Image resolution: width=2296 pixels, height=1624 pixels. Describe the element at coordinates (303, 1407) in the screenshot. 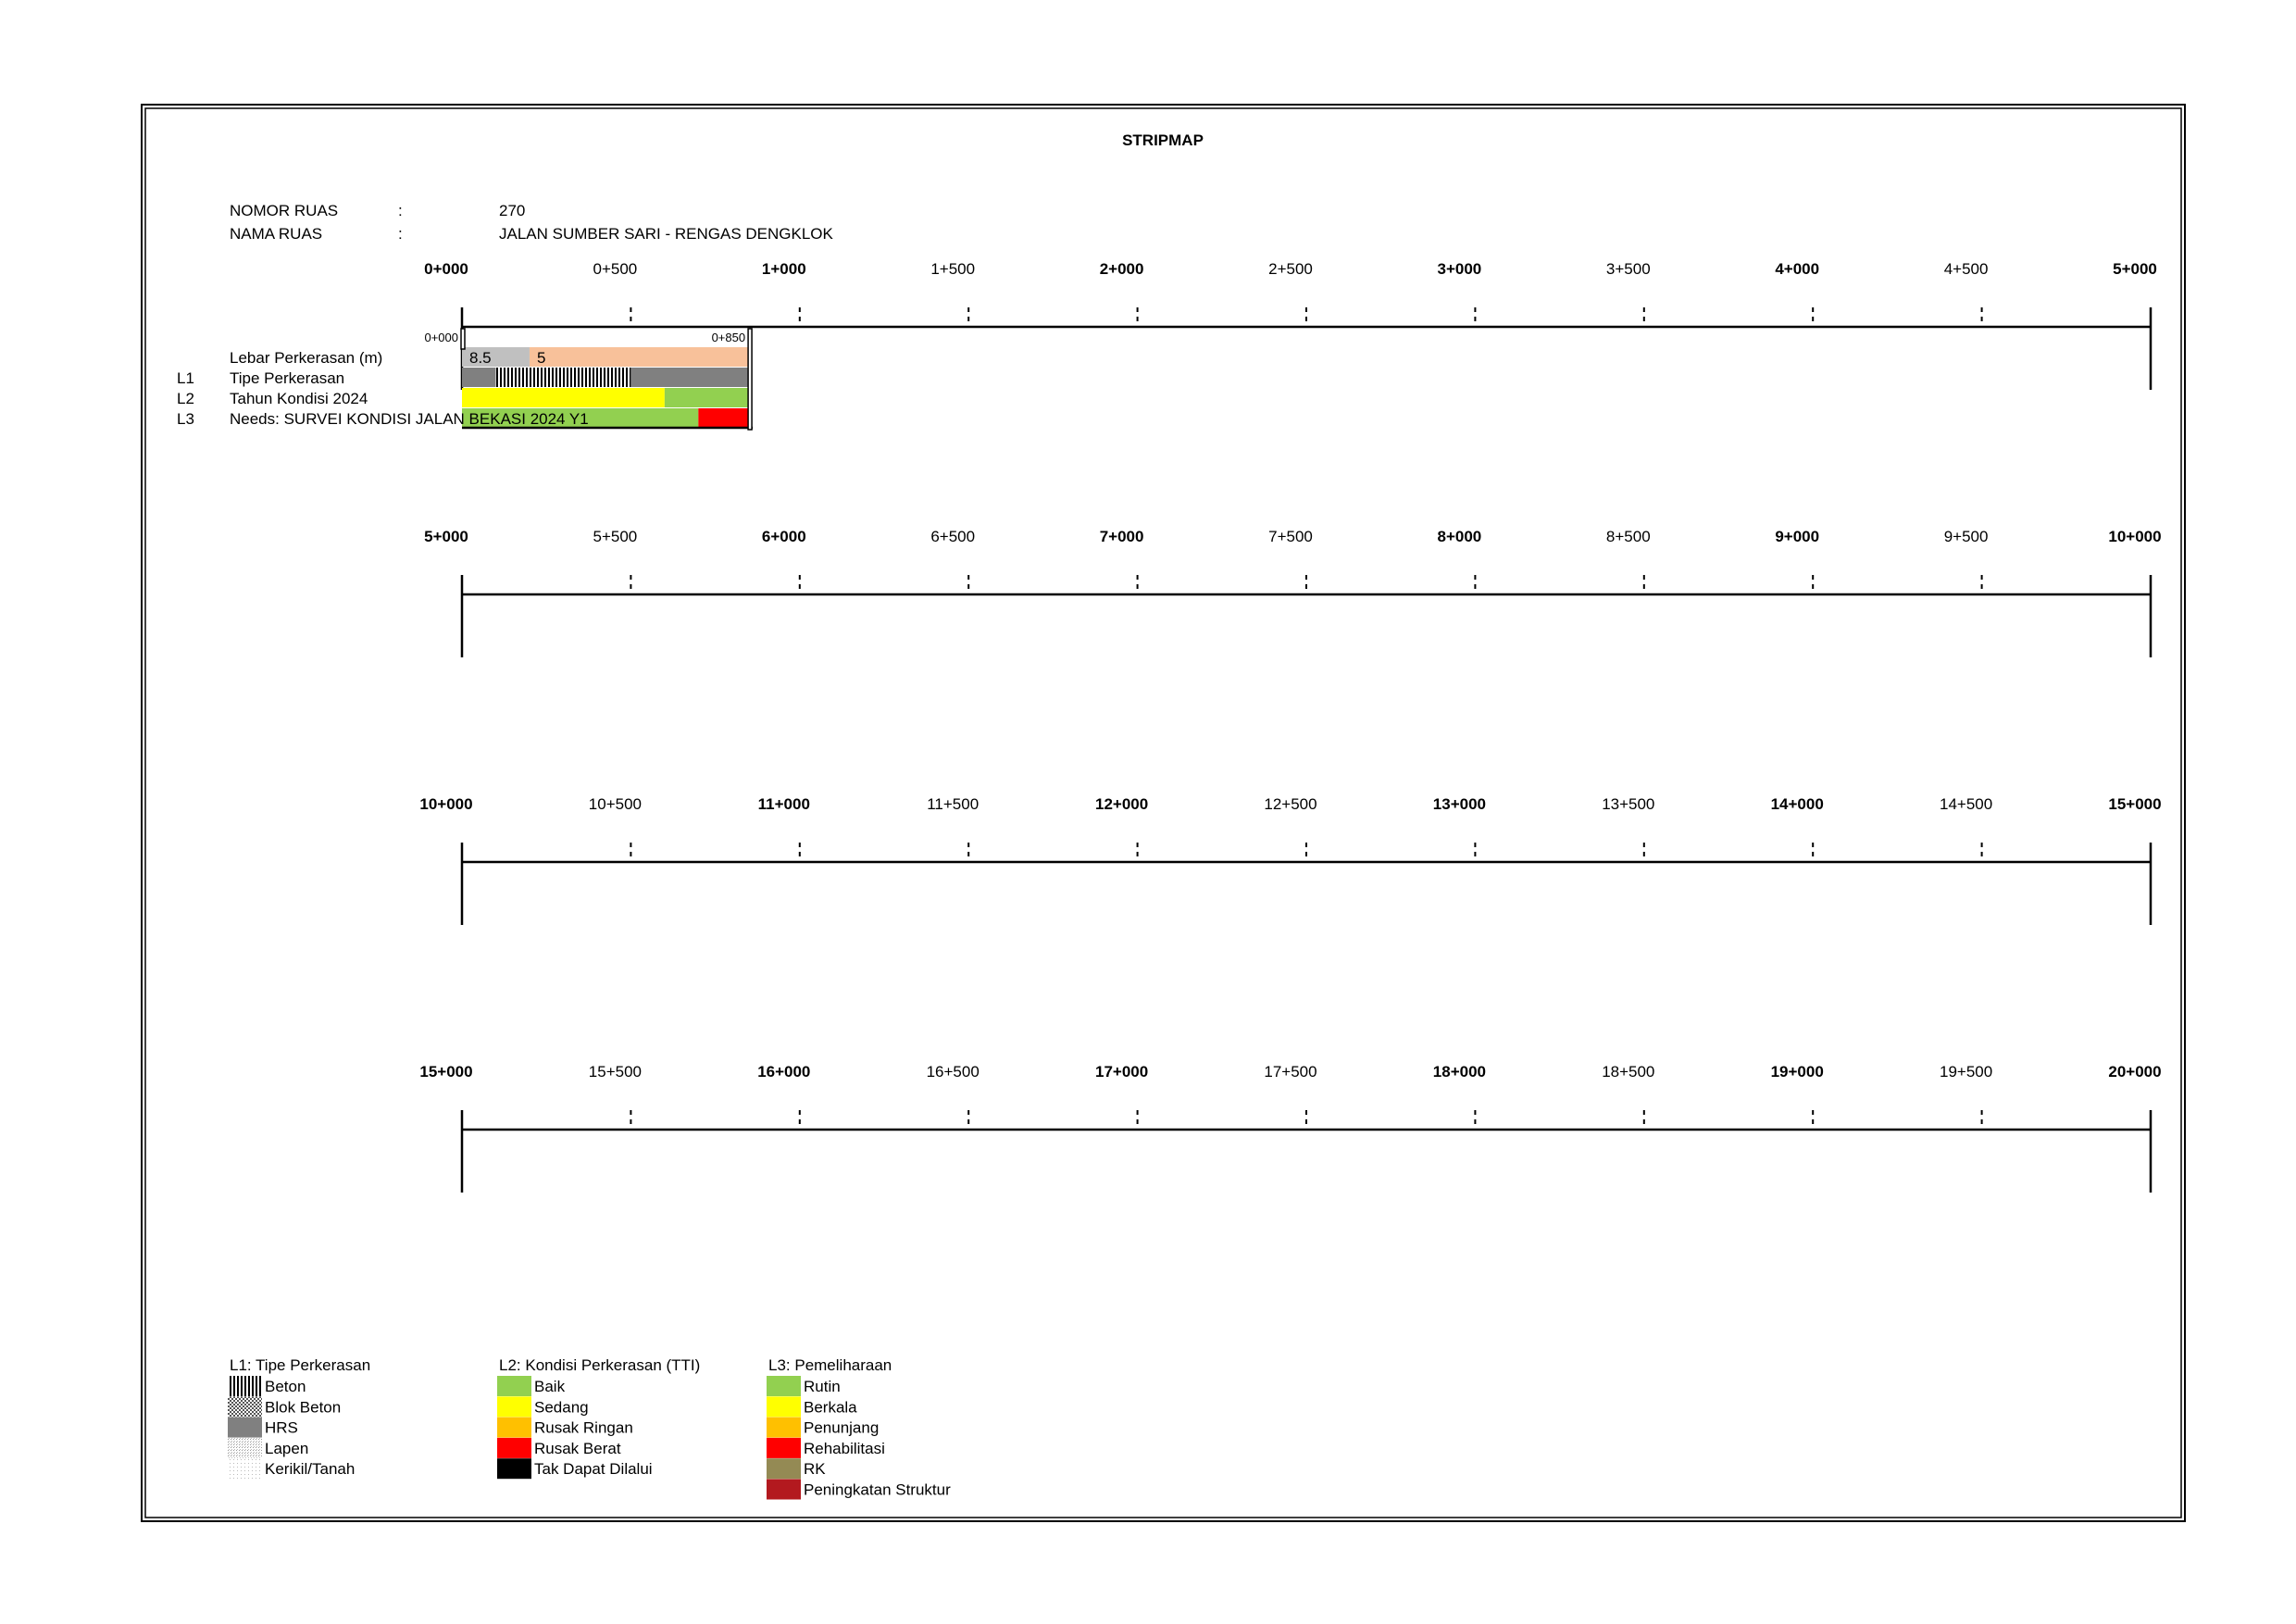

I see `l1-legend-label: Blok Beton` at that location.